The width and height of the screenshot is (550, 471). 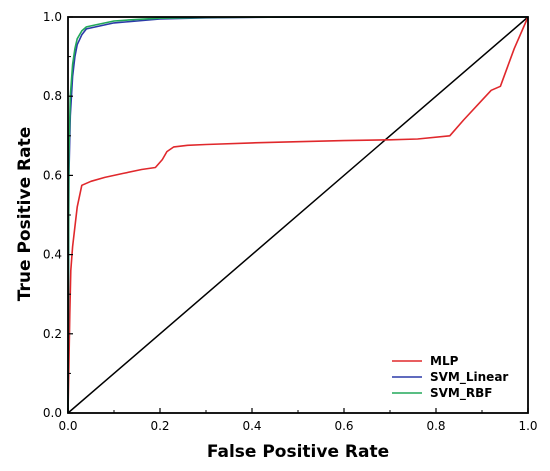 What do you see at coordinates (52, 175) in the screenshot?
I see `y-tick-label: 0.6` at bounding box center [52, 175].